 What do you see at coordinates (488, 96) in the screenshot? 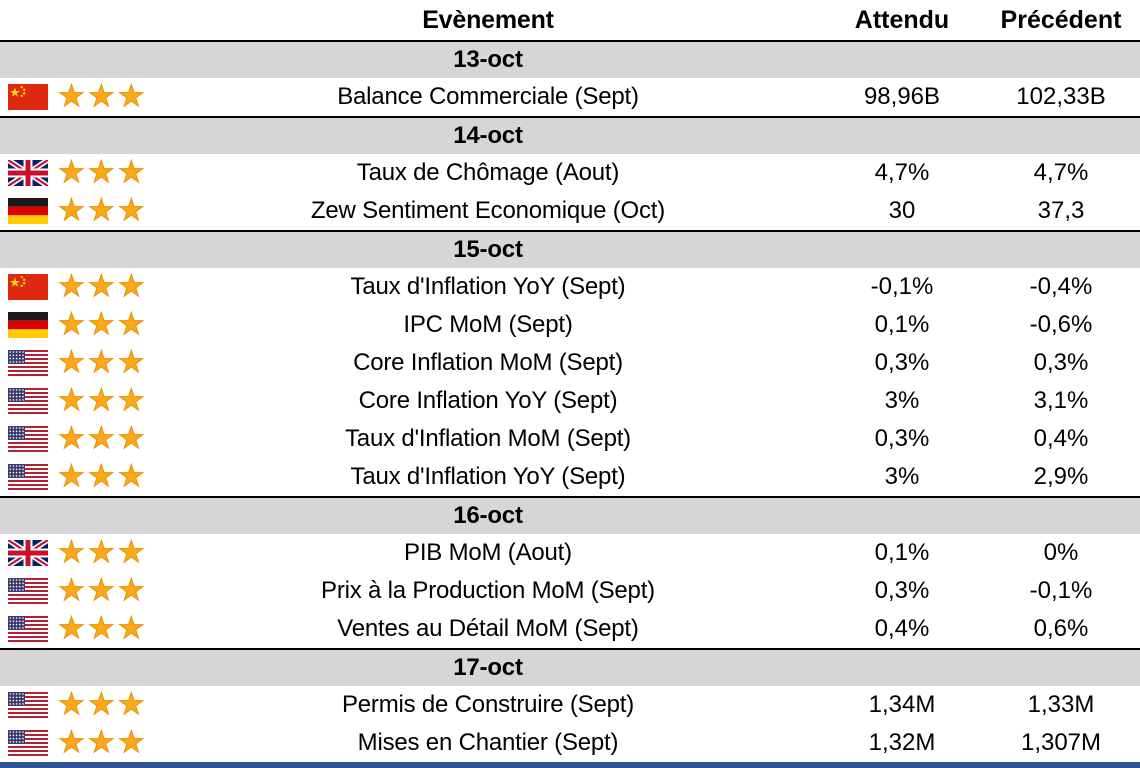
I see `event-name: Balance Commerciale (Sept)` at bounding box center [488, 96].